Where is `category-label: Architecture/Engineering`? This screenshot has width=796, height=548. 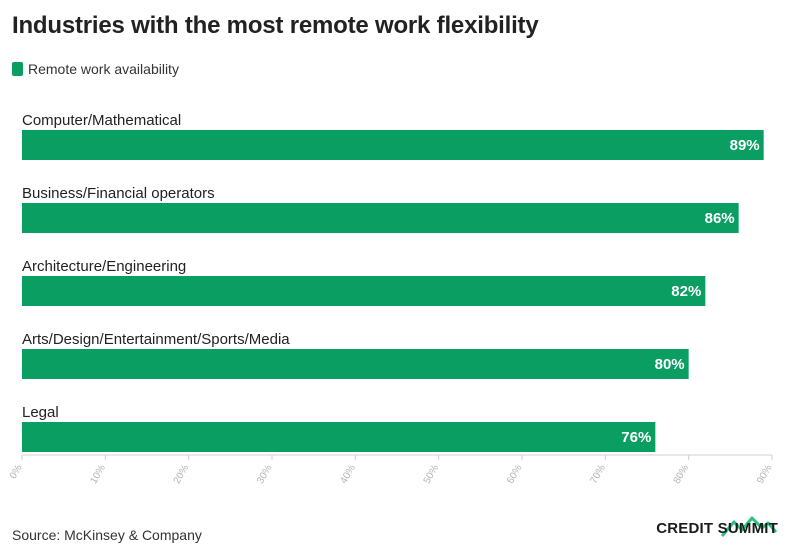 category-label: Architecture/Engineering is located at coordinates (104, 266).